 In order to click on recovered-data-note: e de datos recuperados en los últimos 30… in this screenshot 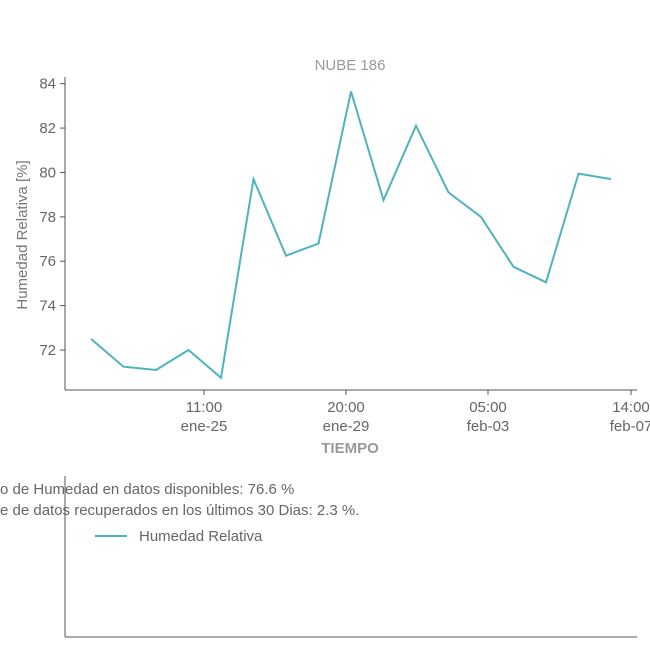, I will do `click(179, 510)`.